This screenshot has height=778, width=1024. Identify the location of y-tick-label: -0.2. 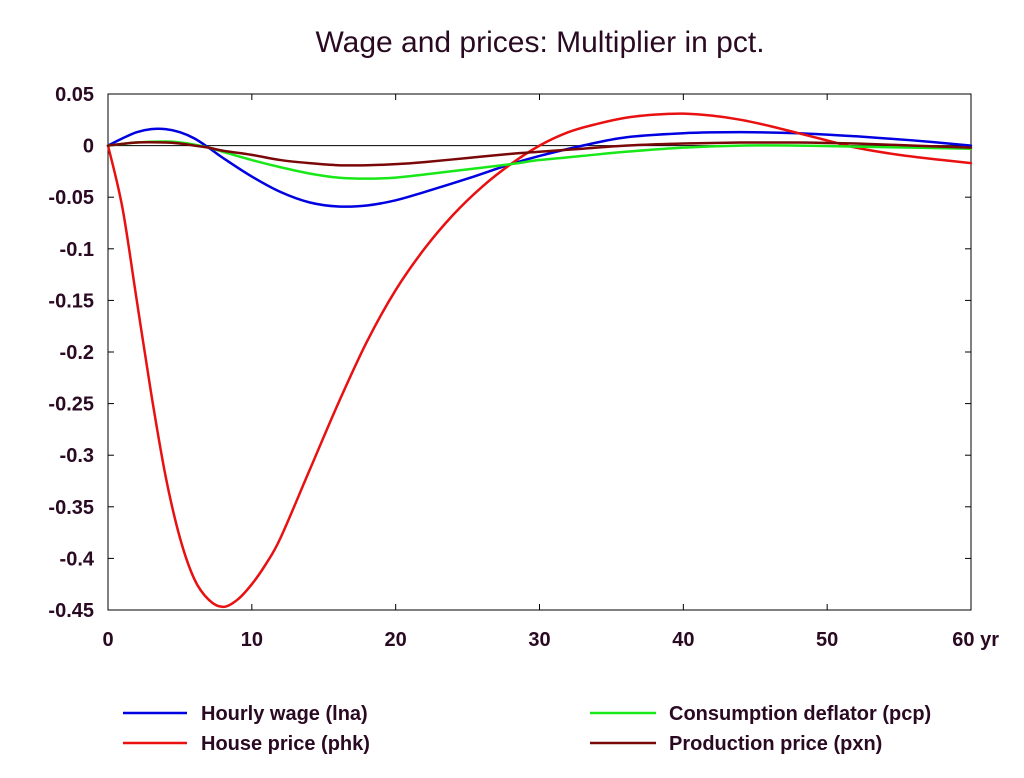
(77, 353).